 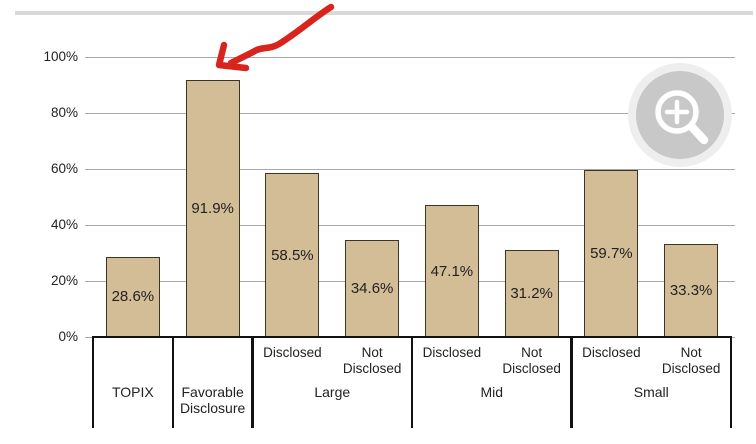 I want to click on zoom-in-button, so click(x=680, y=115).